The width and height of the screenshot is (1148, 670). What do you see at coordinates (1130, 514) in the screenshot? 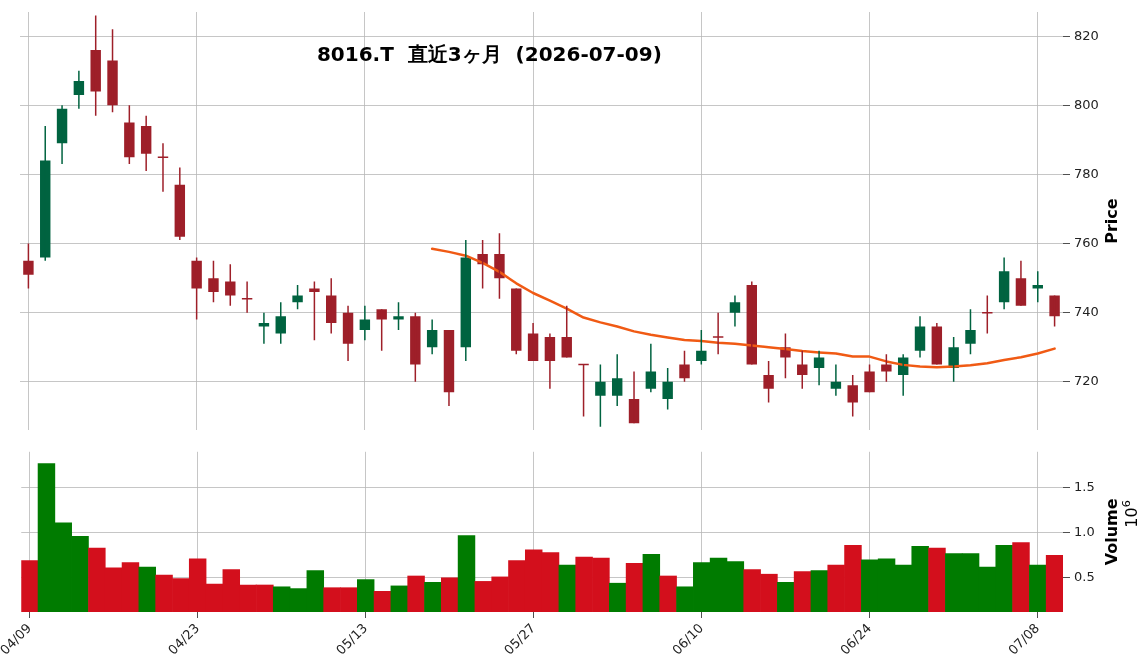
I see `text: 106` at bounding box center [1130, 514].